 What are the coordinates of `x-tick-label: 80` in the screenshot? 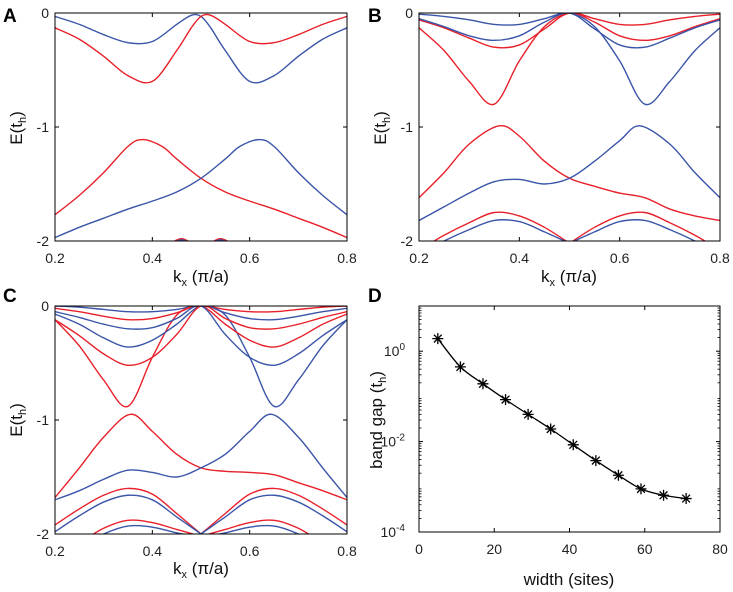 It's located at (720, 549).